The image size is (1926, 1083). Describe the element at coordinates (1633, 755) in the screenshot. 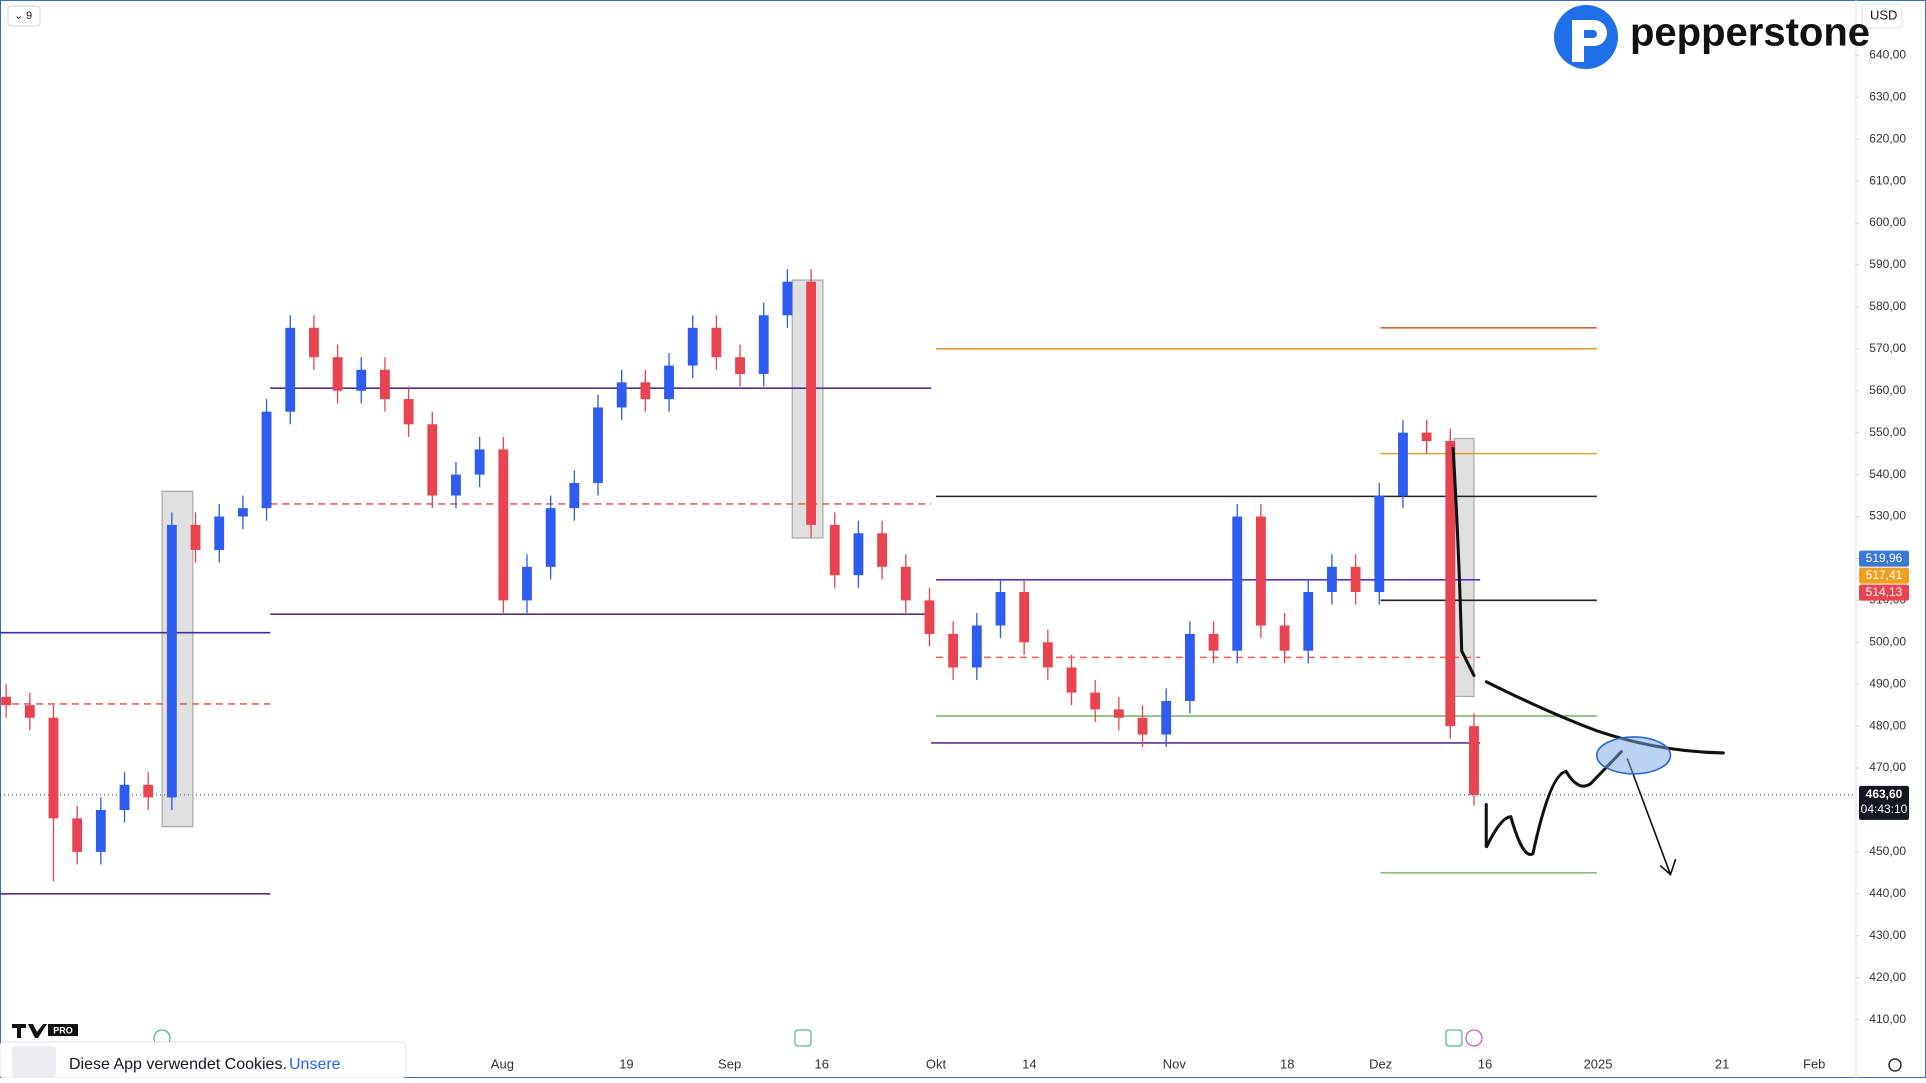

I see `drawn-ellipse` at that location.